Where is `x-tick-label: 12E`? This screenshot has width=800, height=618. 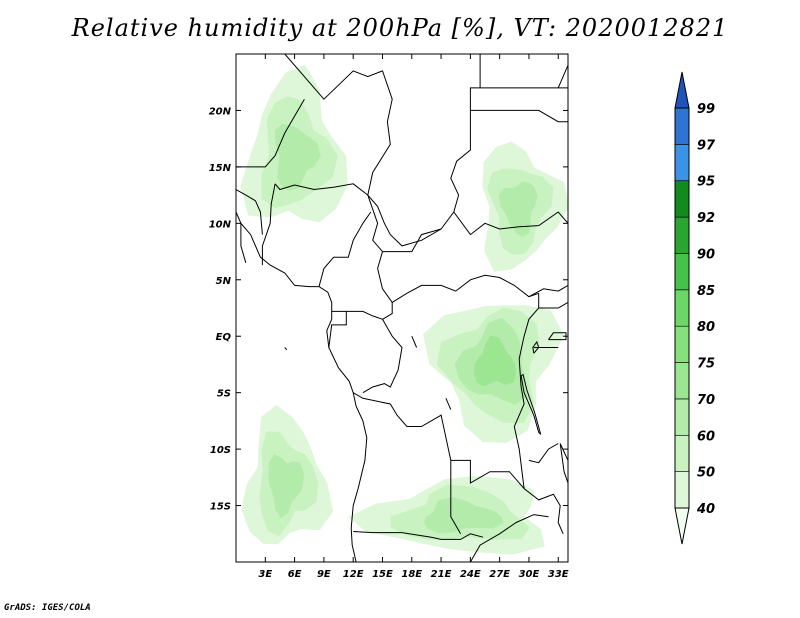 x-tick-label: 12E is located at coordinates (353, 574).